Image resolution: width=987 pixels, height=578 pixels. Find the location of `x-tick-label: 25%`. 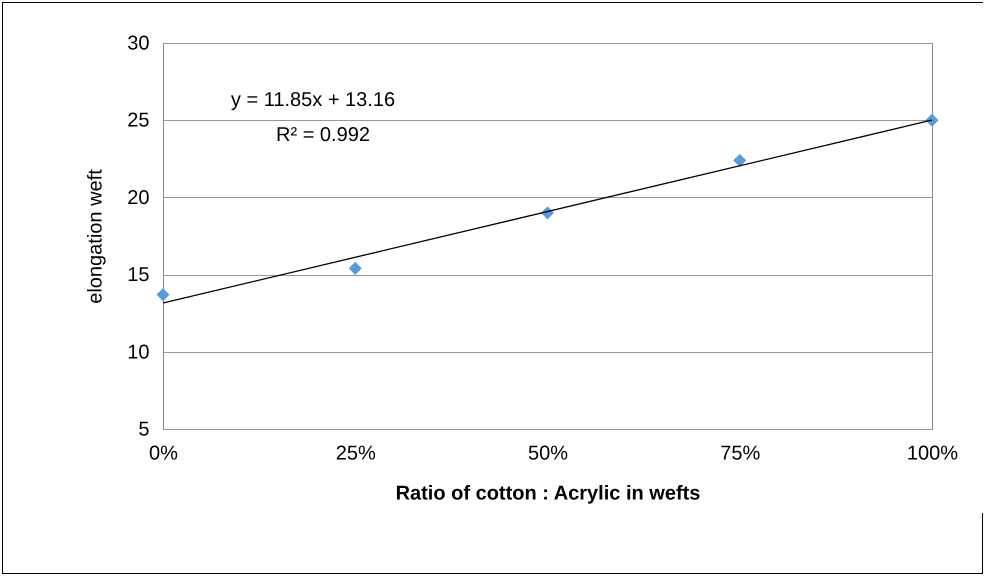

x-tick-label: 25% is located at coordinates (356, 453).